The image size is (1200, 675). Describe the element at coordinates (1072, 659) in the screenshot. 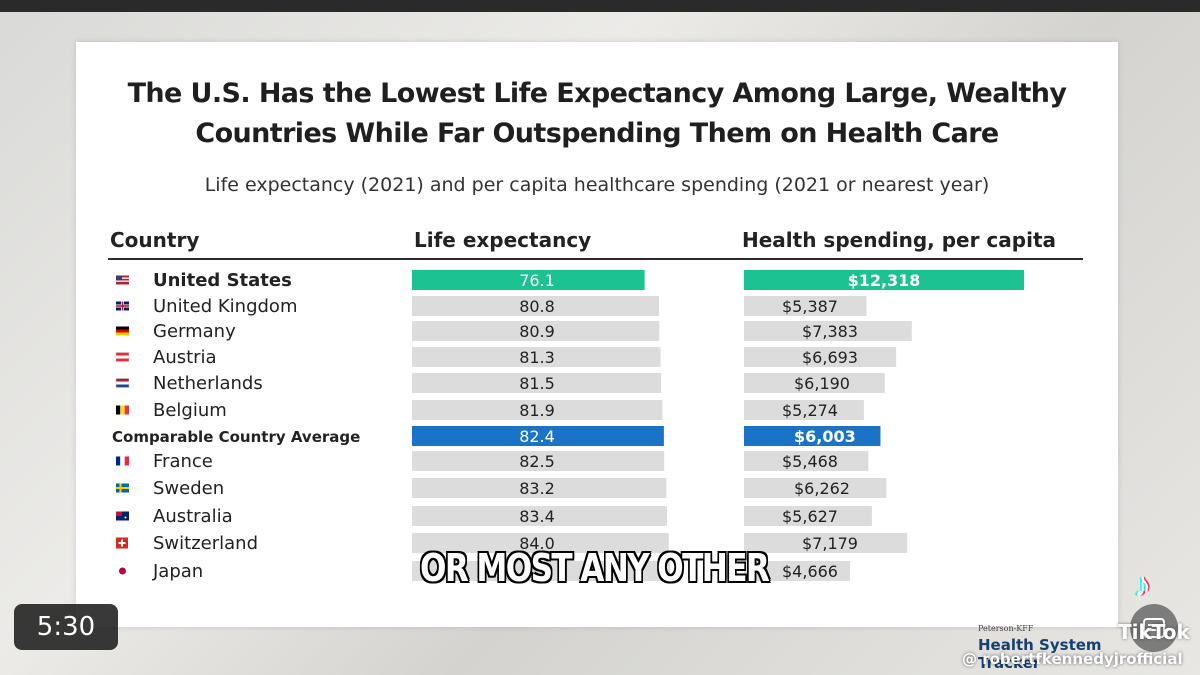

I see `account-handle: @ robertfkennedyjrofficial` at that location.